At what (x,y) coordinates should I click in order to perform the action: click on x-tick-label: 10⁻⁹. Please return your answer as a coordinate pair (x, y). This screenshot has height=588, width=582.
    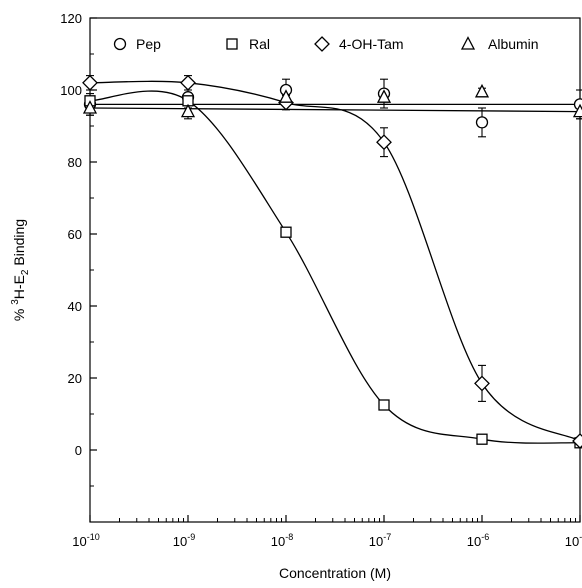
    Looking at the image, I should click on (184, 540).